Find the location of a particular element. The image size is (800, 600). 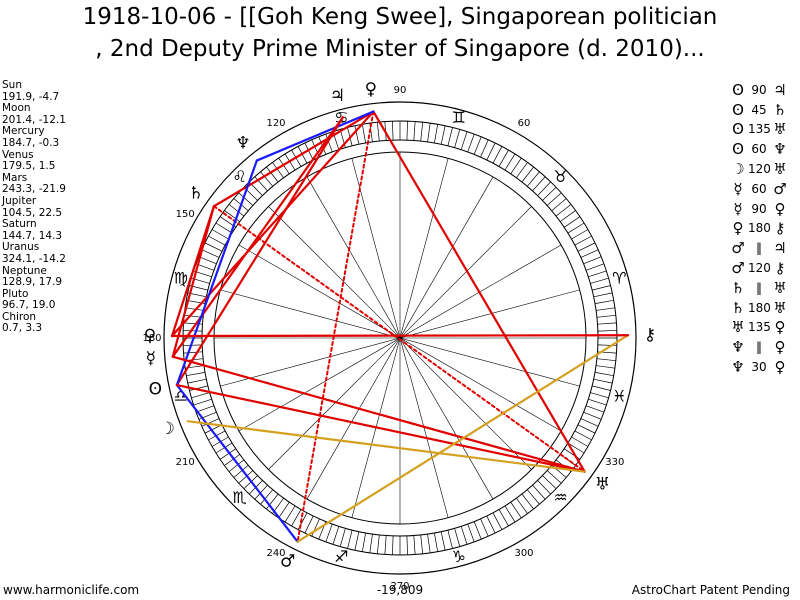

aspect-row: ♄ ‖ ♅ is located at coordinates (759, 288).